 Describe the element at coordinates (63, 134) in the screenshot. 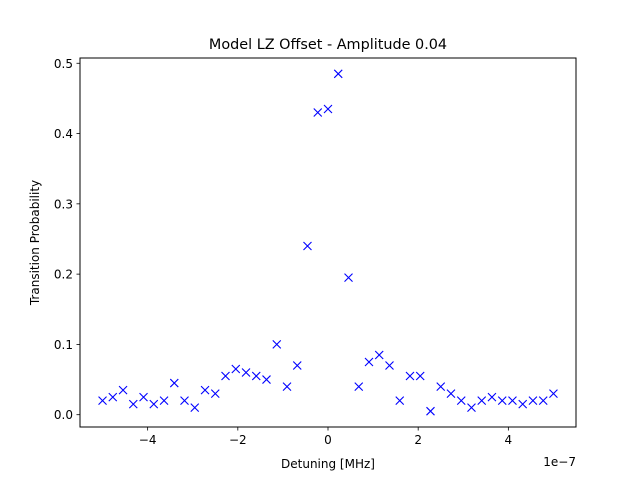

I see `y-tick-label: 0.4` at that location.